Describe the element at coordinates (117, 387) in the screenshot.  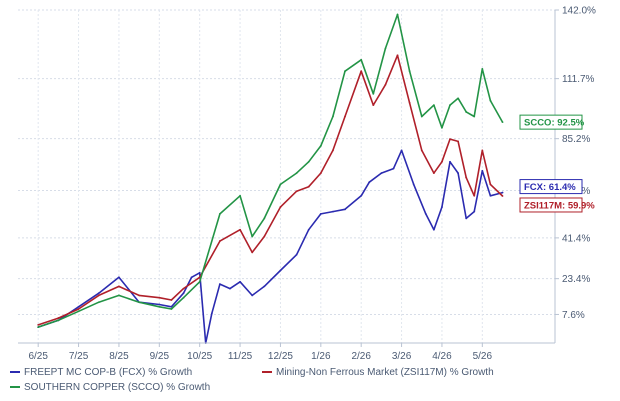
I see `legend-label: SOUTHERN COPPER (SCCO) % Growth` at that location.